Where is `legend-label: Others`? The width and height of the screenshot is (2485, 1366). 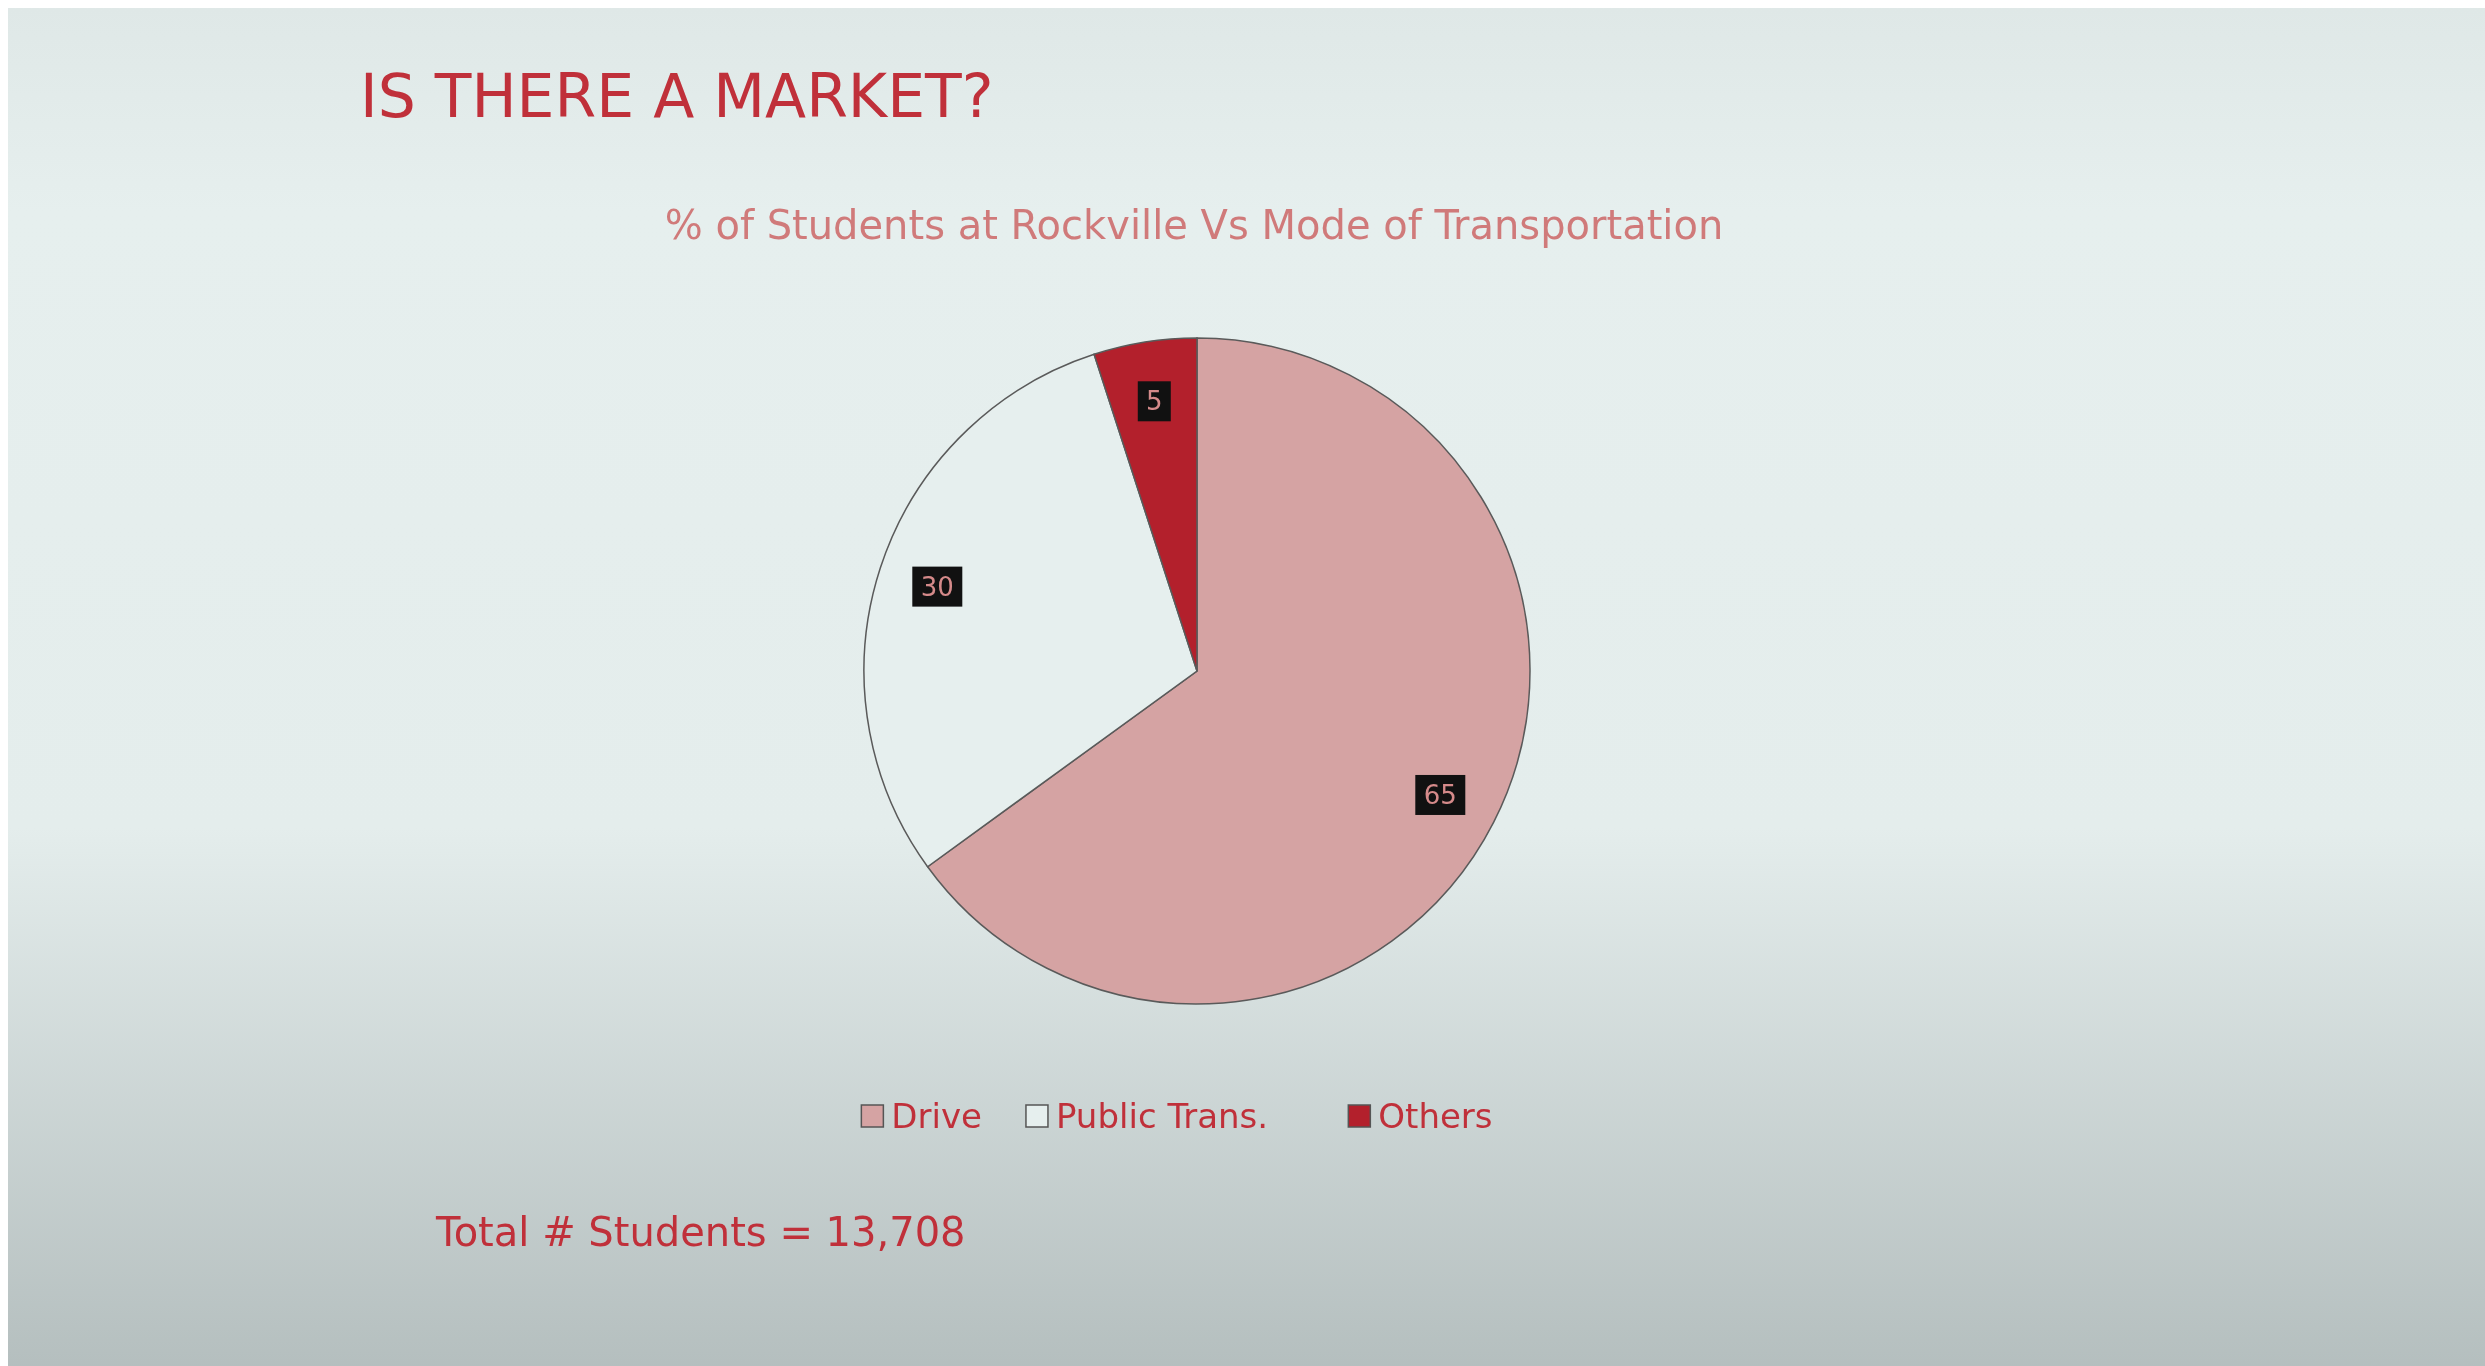 legend-label: Others is located at coordinates (1435, 1116).